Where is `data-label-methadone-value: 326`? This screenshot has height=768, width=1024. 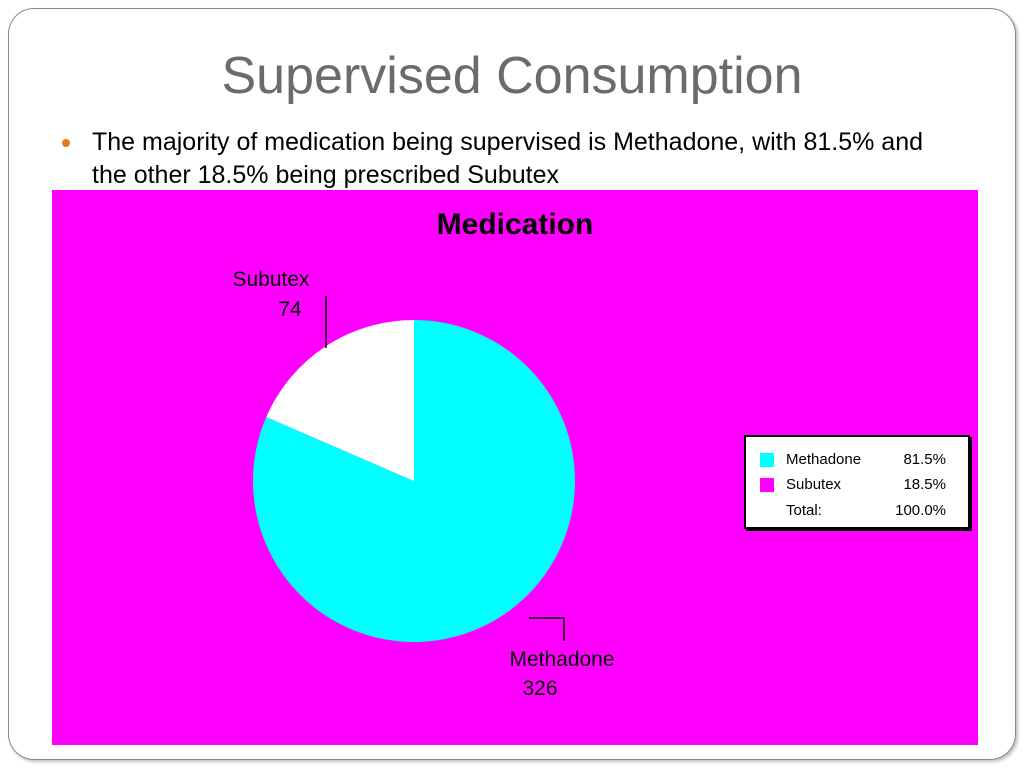 data-label-methadone-value: 326 is located at coordinates (539, 688).